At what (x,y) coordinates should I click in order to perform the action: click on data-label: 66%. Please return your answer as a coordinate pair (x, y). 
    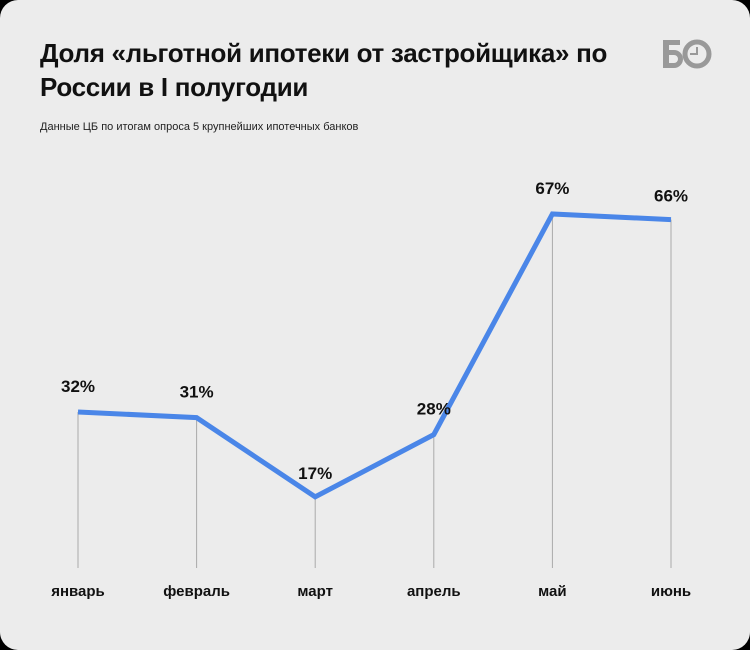
    Looking at the image, I should click on (671, 196).